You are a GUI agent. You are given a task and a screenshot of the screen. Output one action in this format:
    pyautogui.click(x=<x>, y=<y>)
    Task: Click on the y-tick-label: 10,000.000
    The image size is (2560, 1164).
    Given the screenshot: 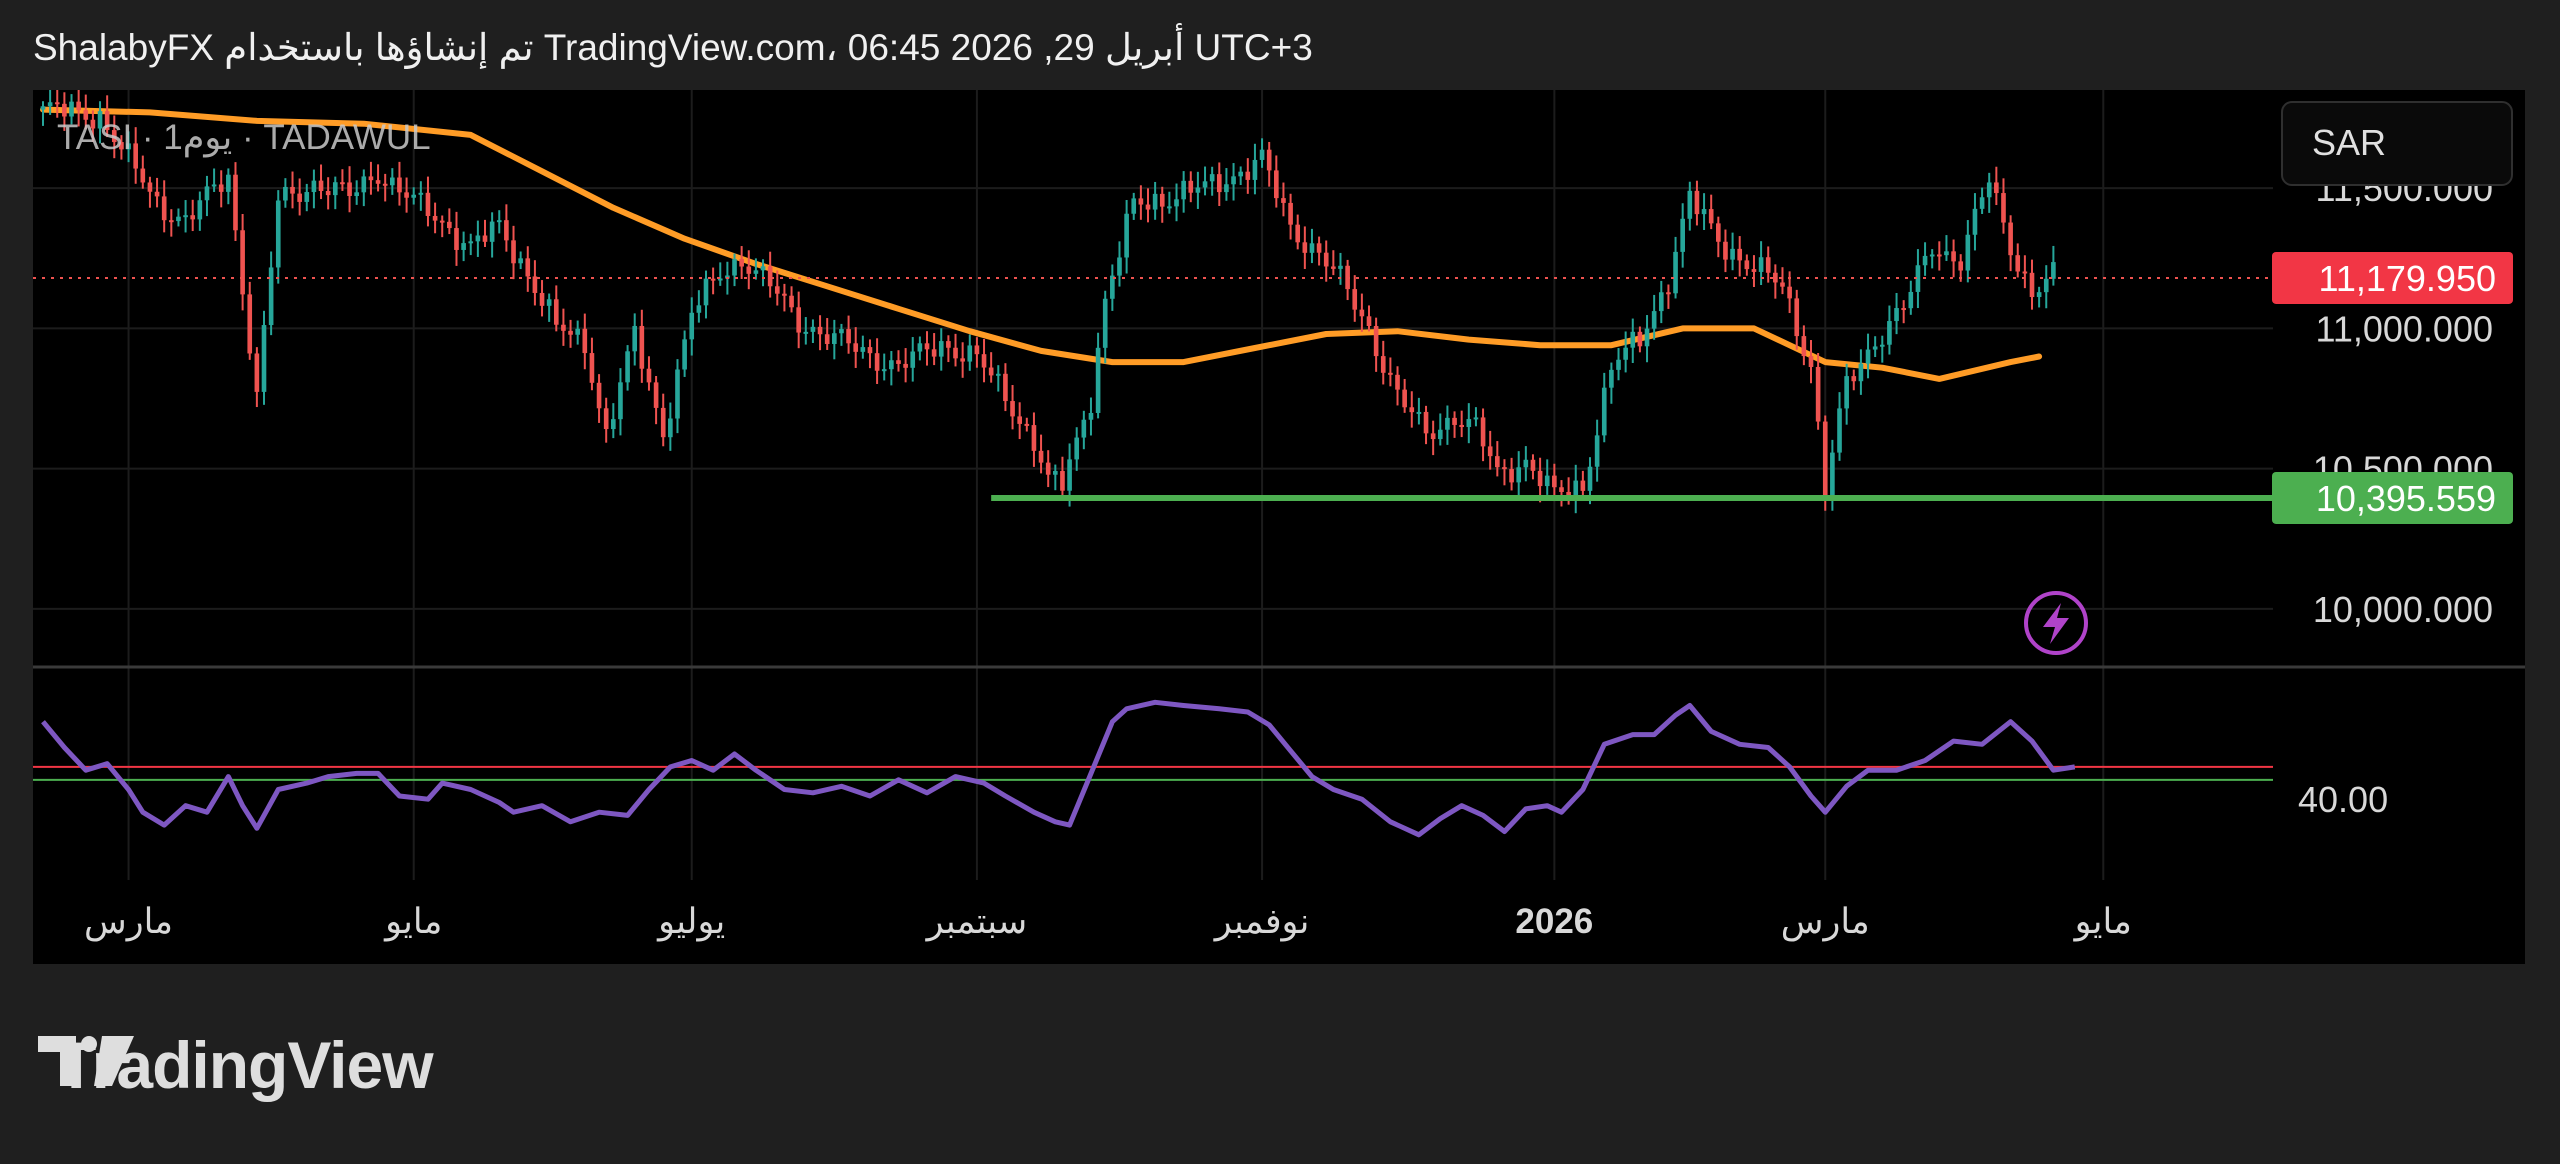 What is the action you would take?
    pyautogui.click(x=2403, y=609)
    